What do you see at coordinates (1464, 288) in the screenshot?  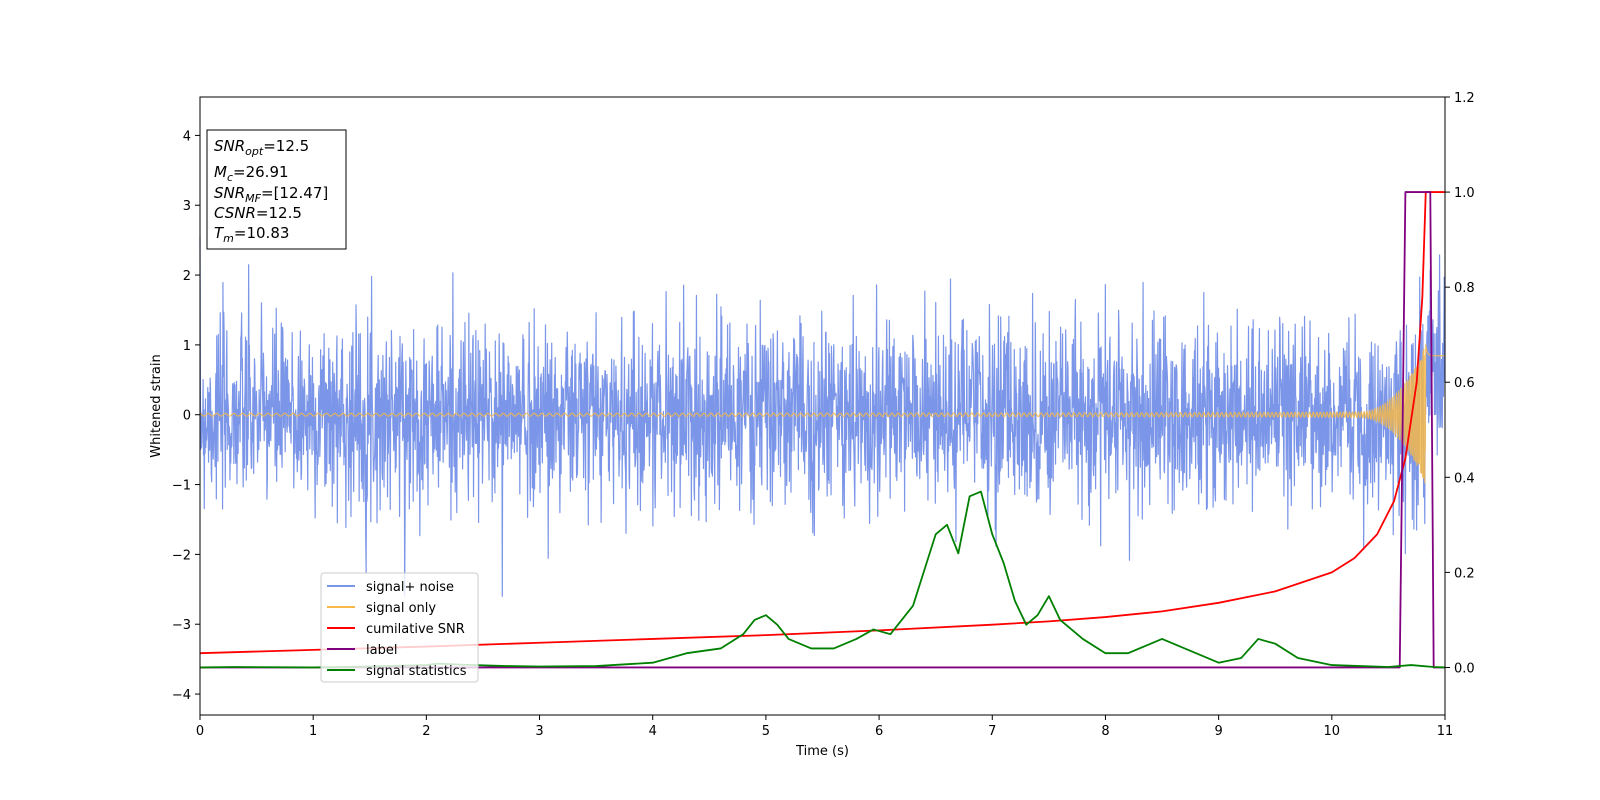 I see `y2-tick-label: 0.8` at bounding box center [1464, 288].